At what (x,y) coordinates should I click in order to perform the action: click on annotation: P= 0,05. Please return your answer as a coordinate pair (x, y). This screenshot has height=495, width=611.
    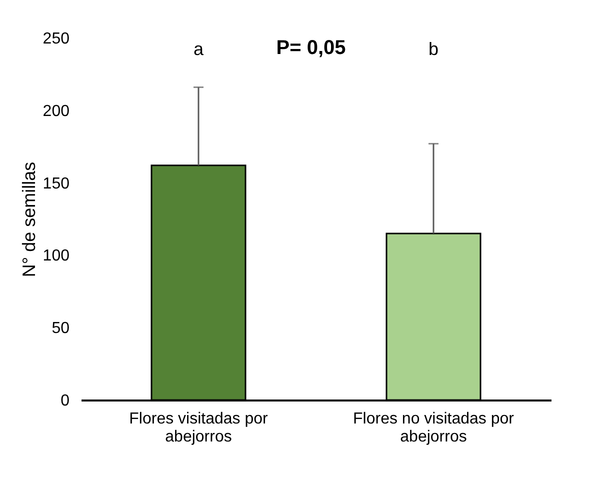
    Looking at the image, I should click on (311, 48).